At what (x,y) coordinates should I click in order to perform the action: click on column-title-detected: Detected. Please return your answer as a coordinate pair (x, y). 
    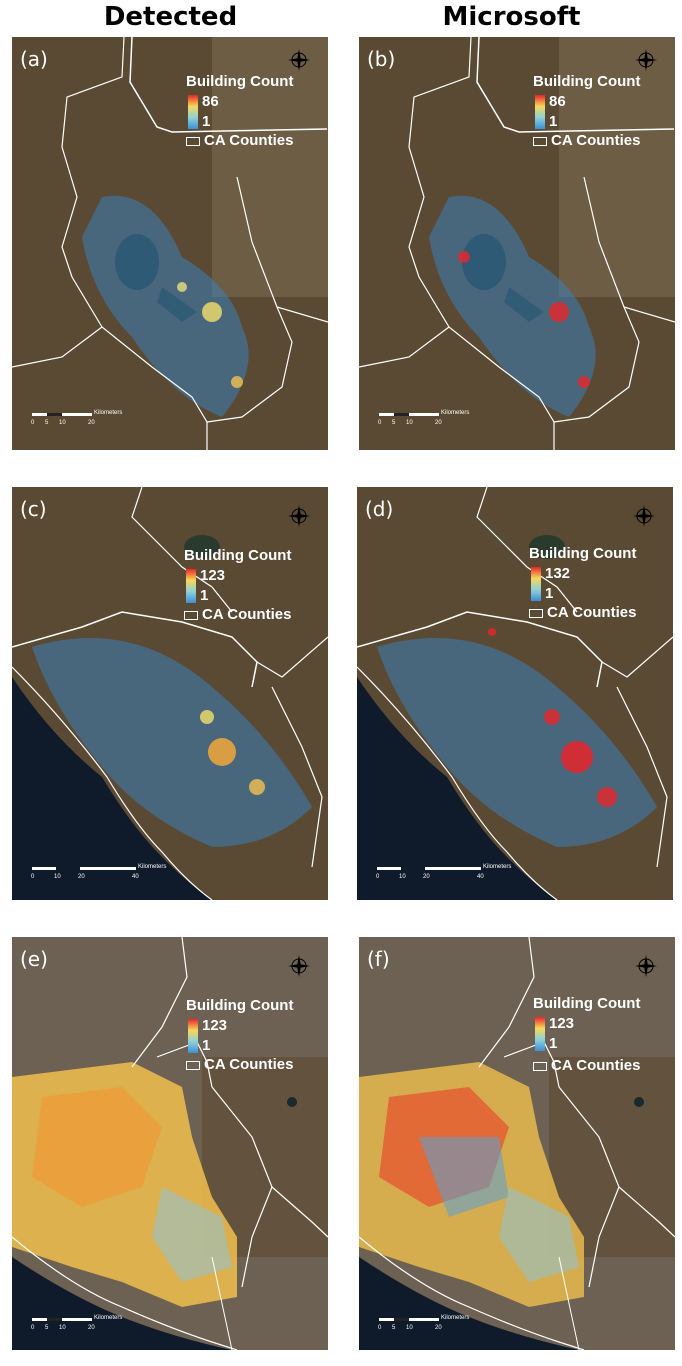
    Looking at the image, I should click on (170, 17).